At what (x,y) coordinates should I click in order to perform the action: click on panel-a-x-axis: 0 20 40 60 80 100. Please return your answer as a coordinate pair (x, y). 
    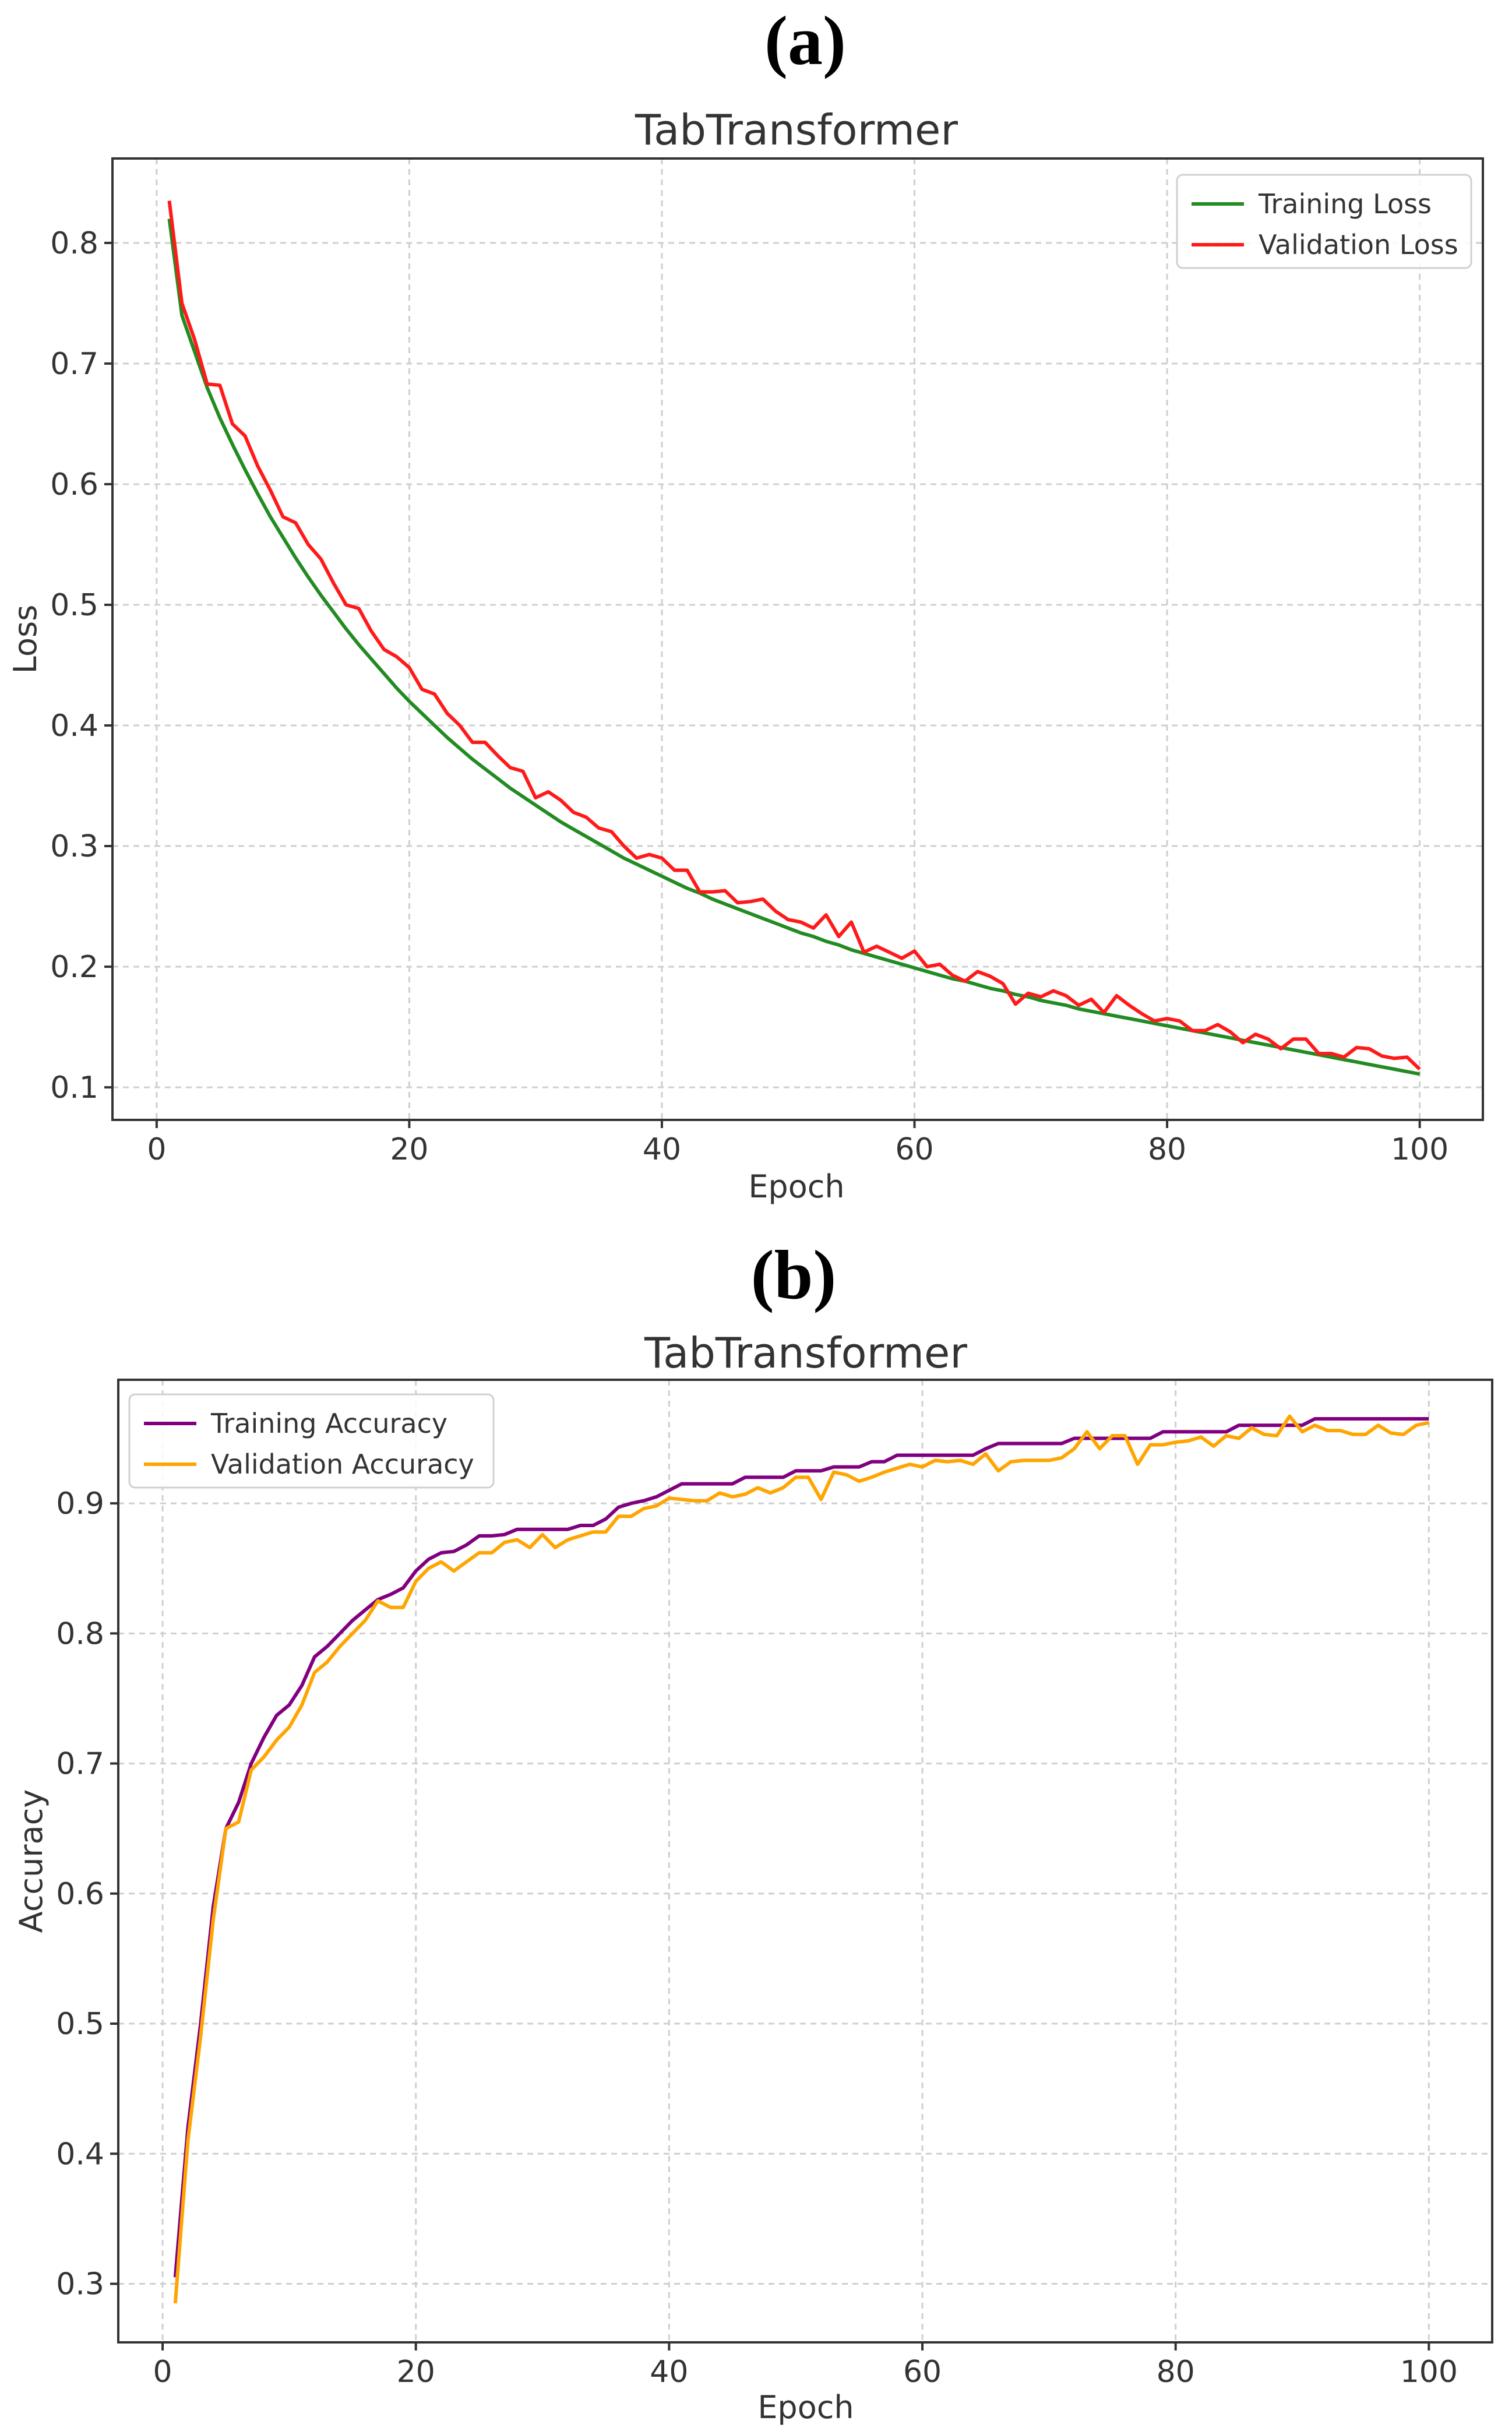
    Looking at the image, I should click on (797, 1143).